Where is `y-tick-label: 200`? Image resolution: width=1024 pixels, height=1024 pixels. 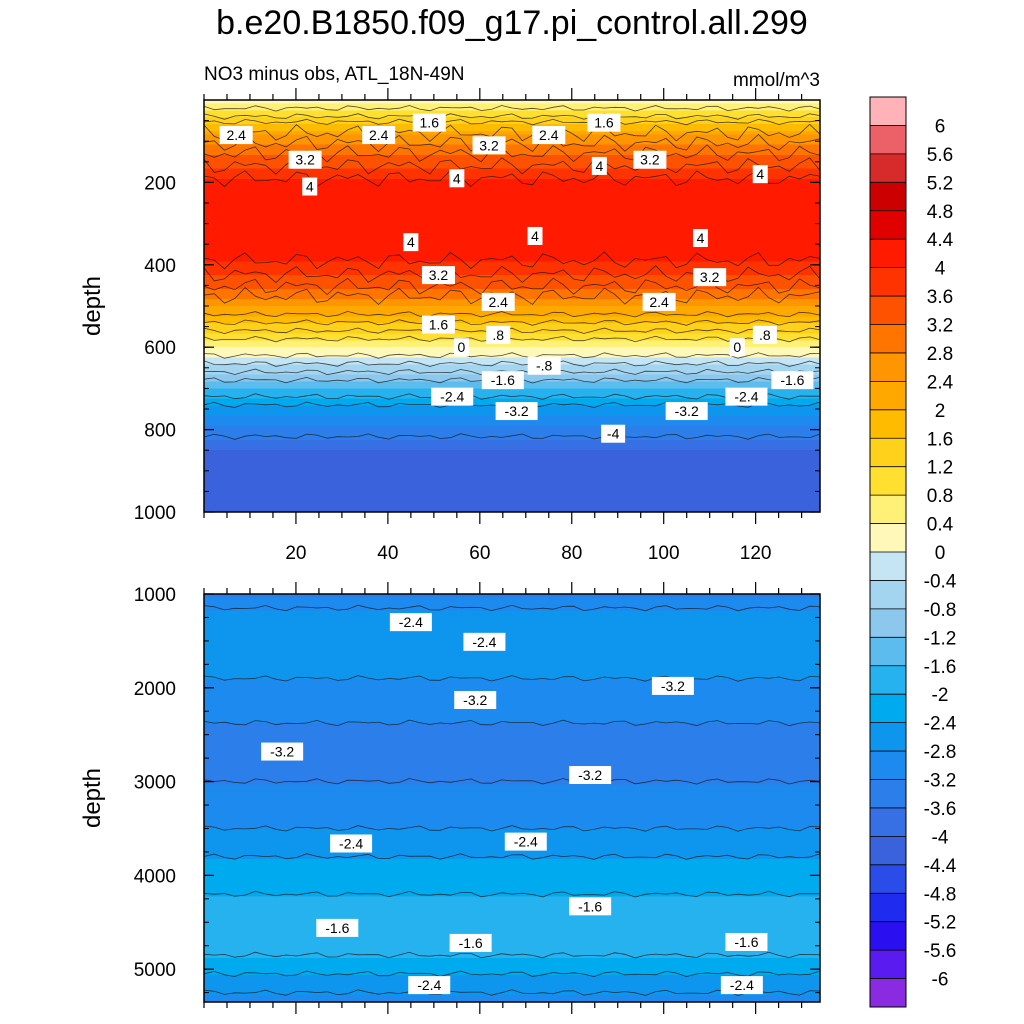
y-tick-label: 200 is located at coordinates (160, 183).